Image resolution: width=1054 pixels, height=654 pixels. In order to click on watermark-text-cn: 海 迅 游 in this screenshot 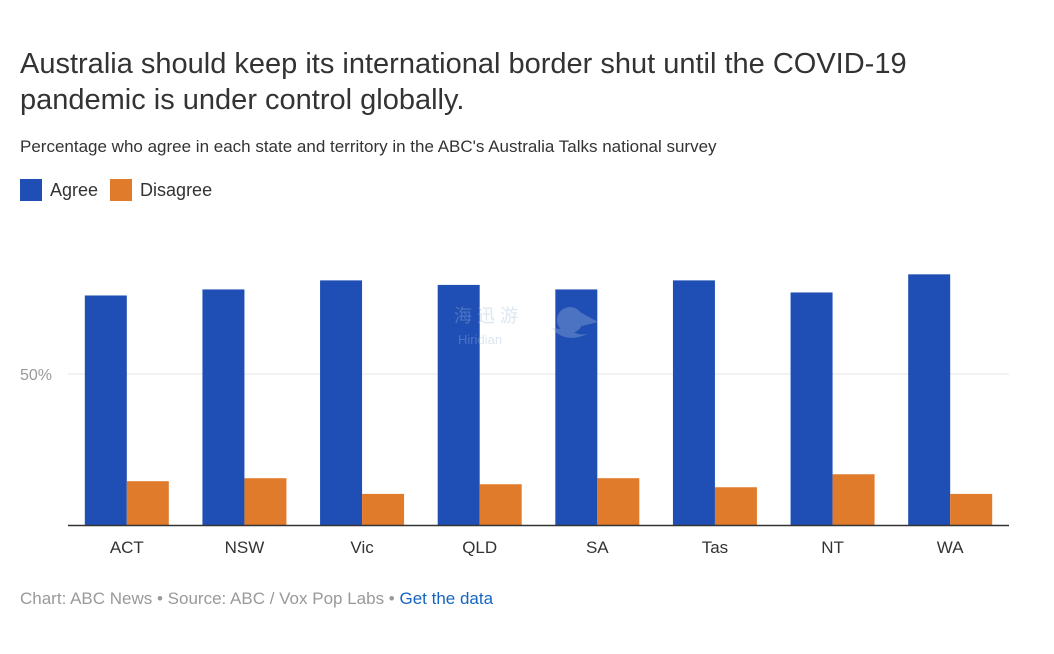, I will do `click(486, 316)`.